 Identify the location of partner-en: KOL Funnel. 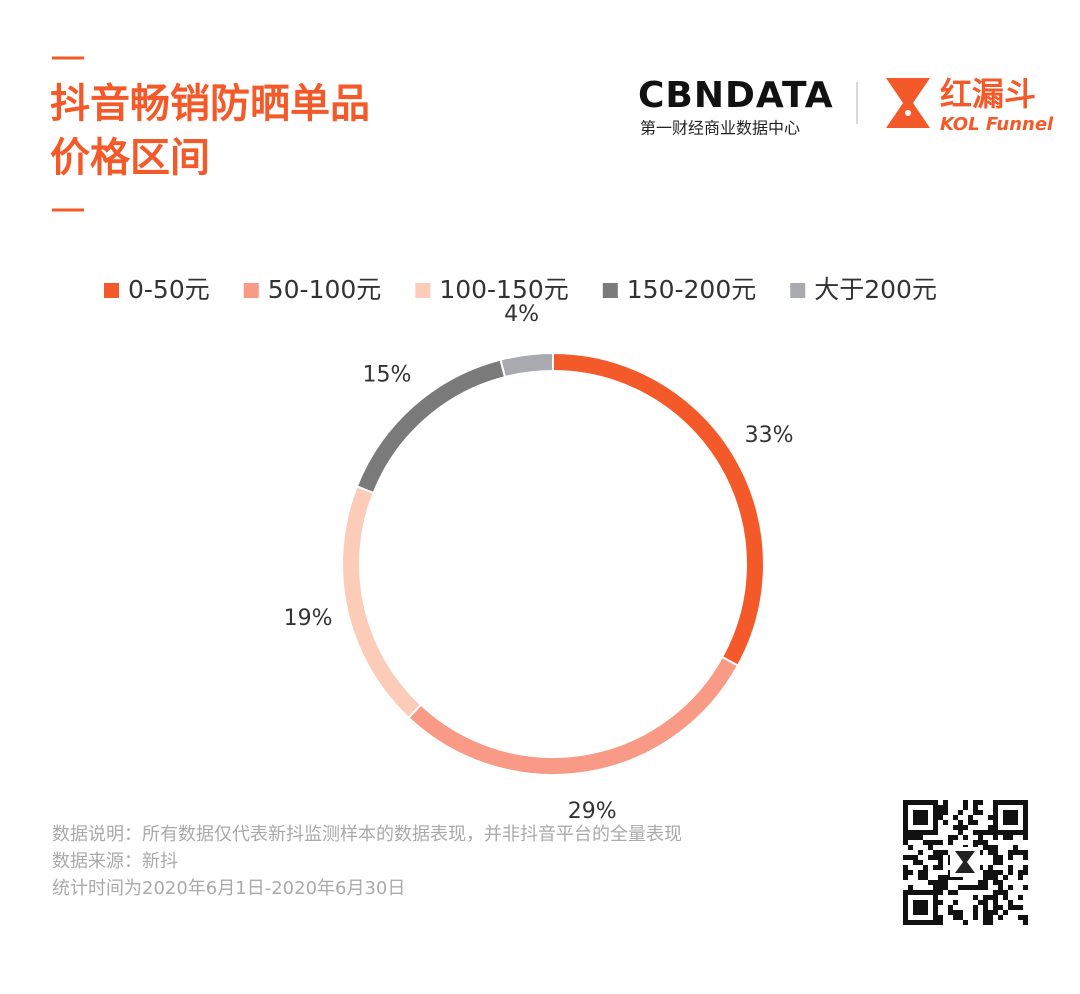
(997, 124).